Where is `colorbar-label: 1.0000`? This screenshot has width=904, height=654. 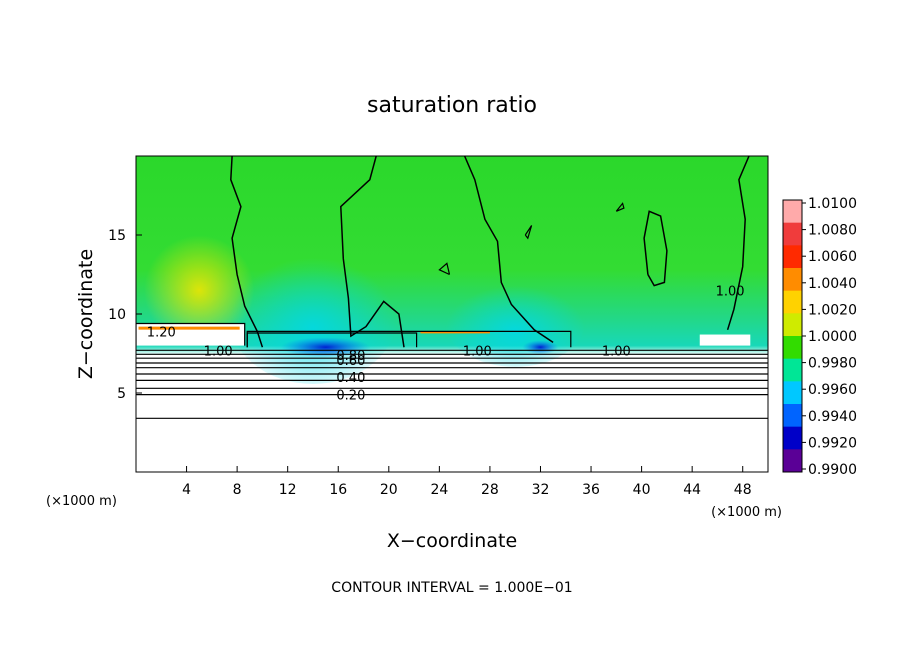
colorbar-label: 1.0000 is located at coordinates (832, 337).